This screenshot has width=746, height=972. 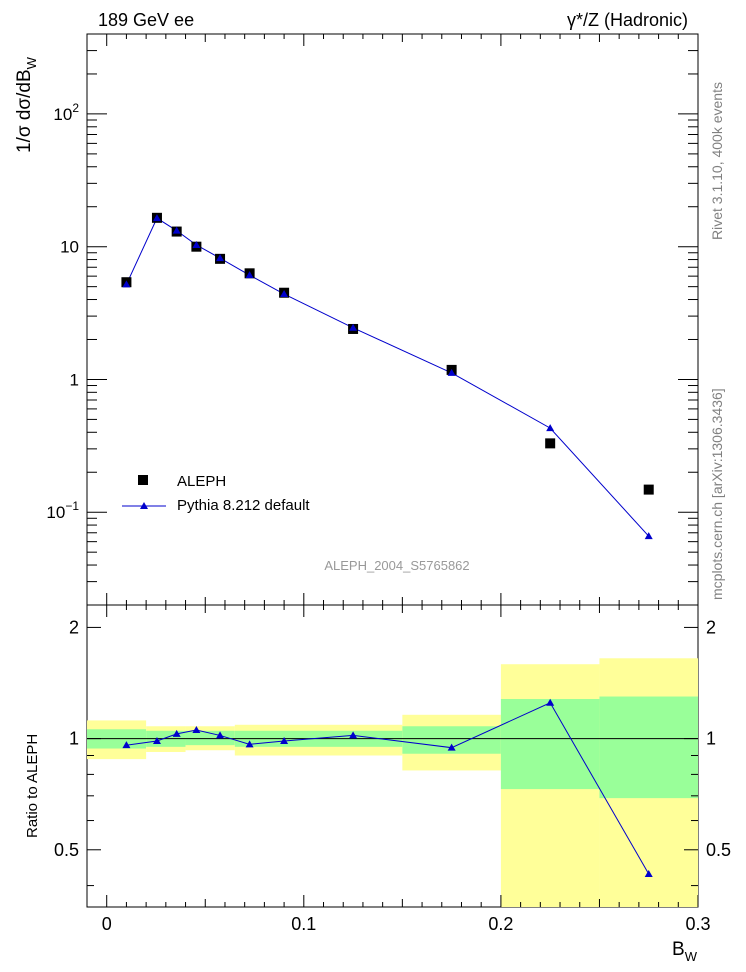 What do you see at coordinates (711, 739) in the screenshot?
I see `ratio-y-tick-label-right: 1` at bounding box center [711, 739].